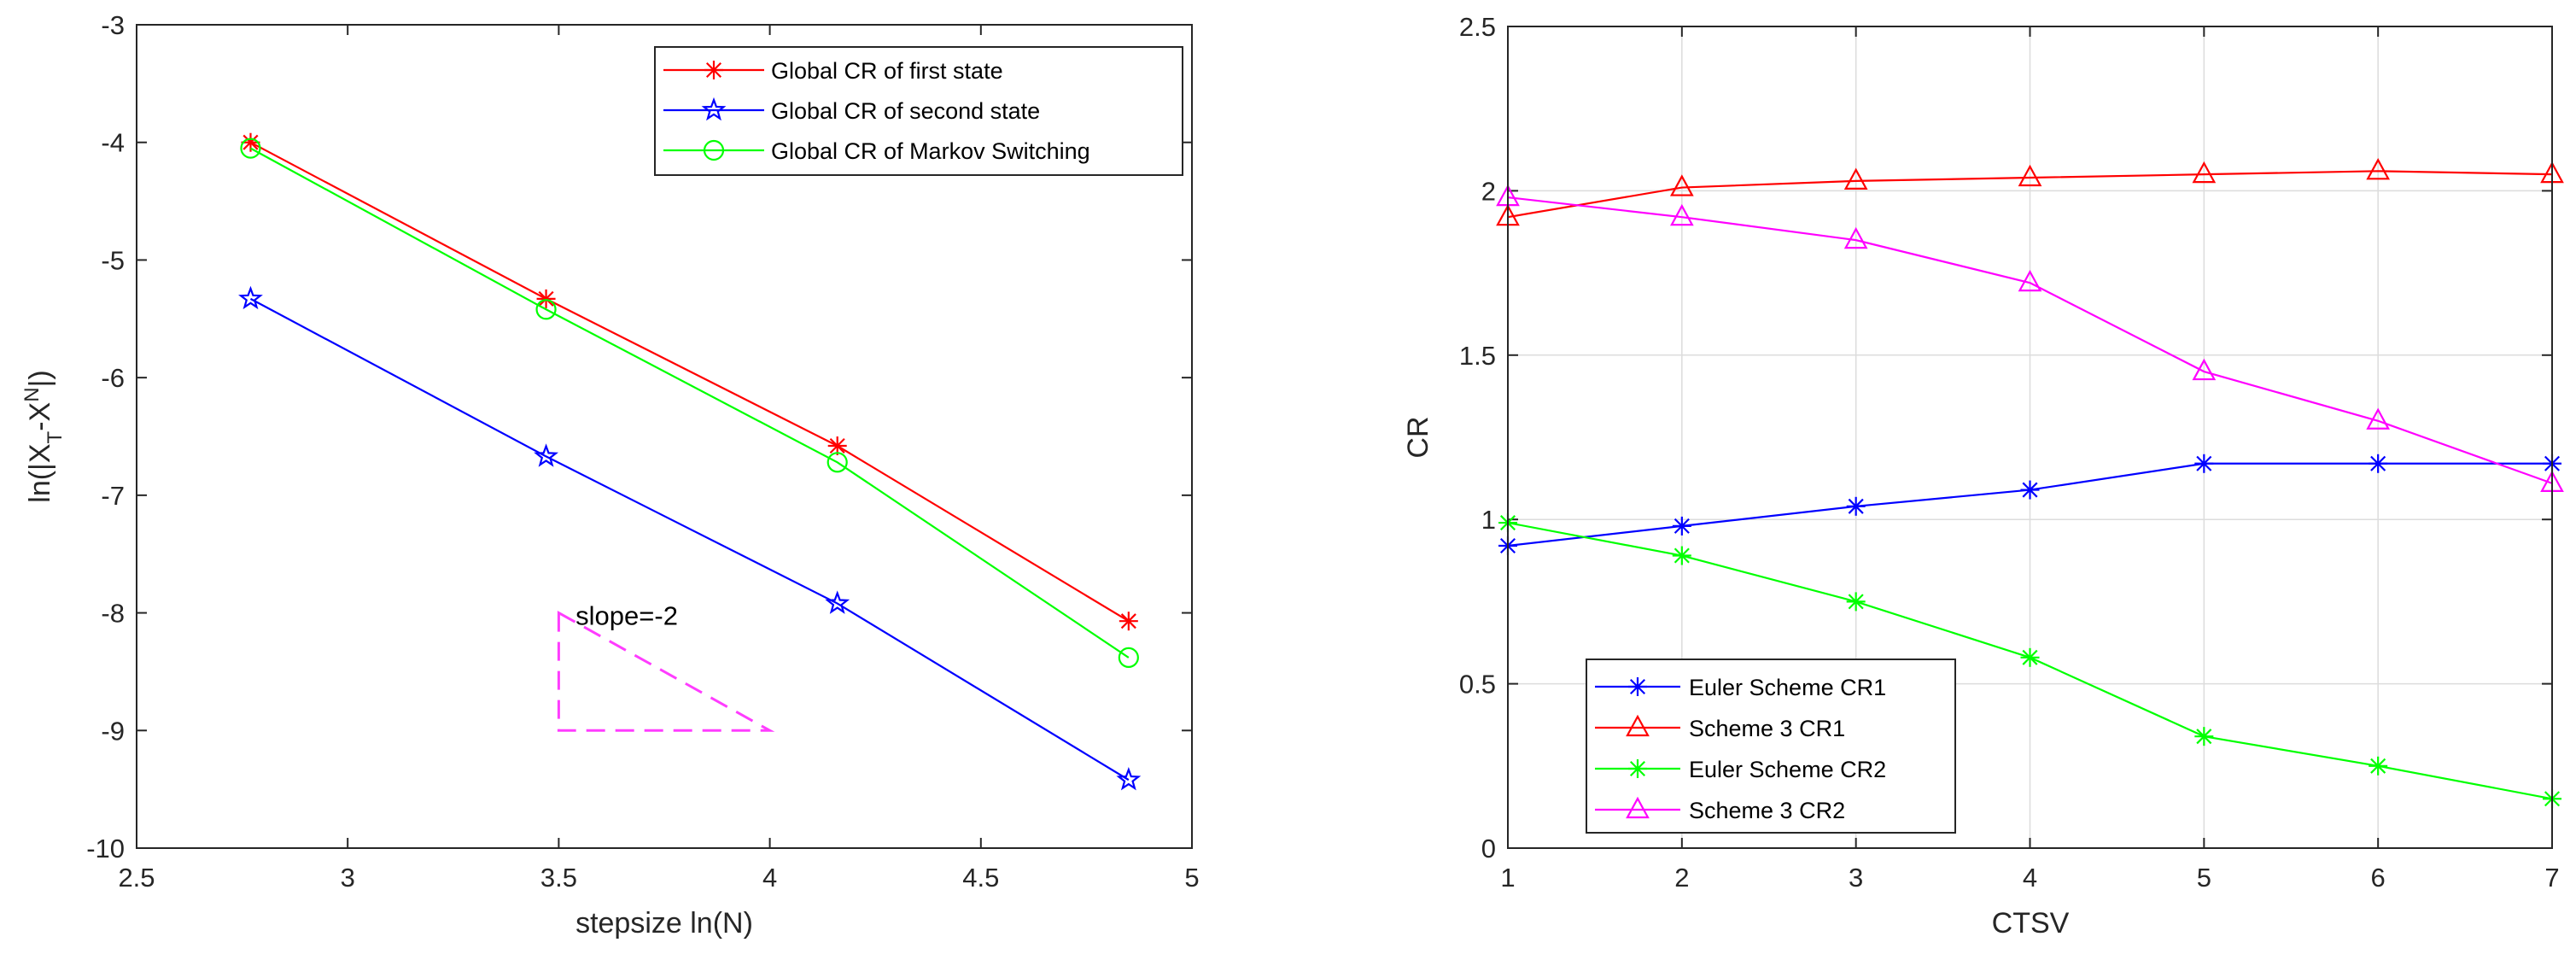 The image size is (2576, 960). Describe the element at coordinates (558, 878) in the screenshot. I see `left-x-tick-label: 3.5` at that location.